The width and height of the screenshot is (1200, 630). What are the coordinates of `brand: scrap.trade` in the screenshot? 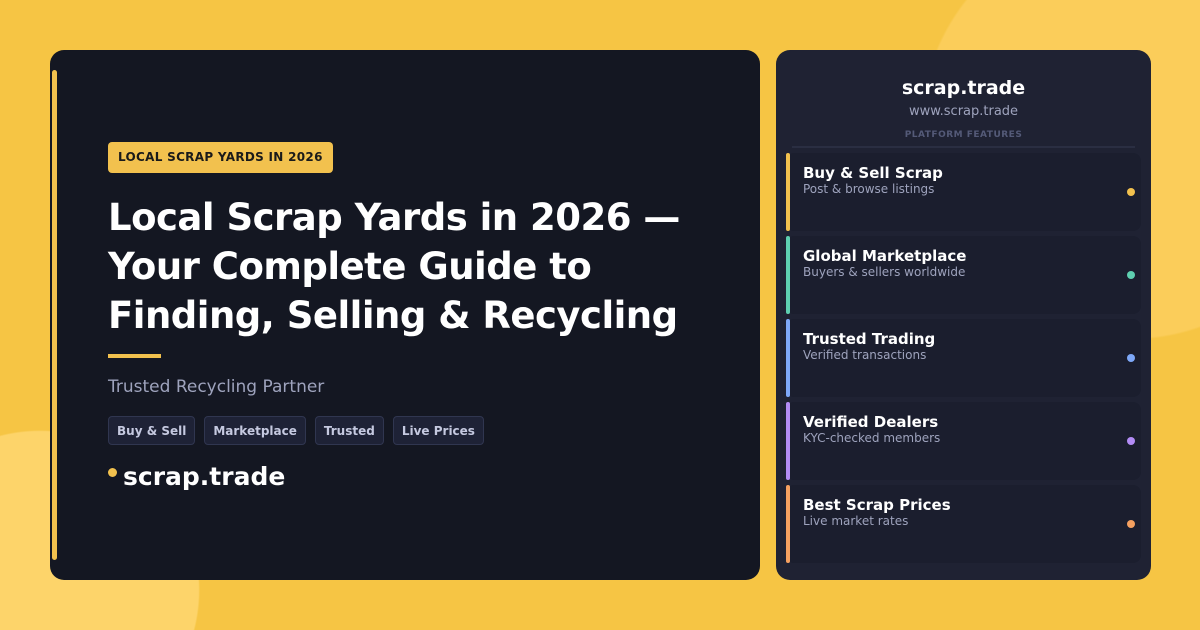 It's located at (196, 476).